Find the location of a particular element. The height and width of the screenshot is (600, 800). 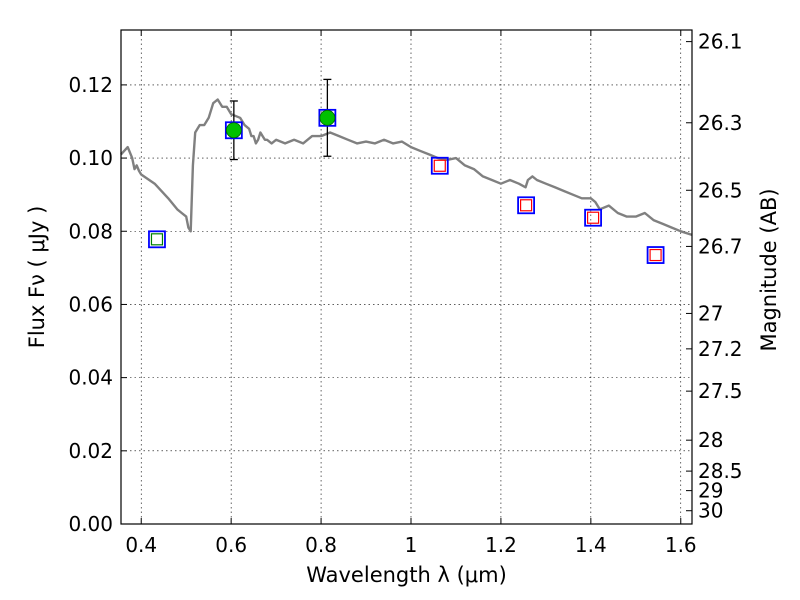

mag-tick-label: 26.3 is located at coordinates (720, 123).